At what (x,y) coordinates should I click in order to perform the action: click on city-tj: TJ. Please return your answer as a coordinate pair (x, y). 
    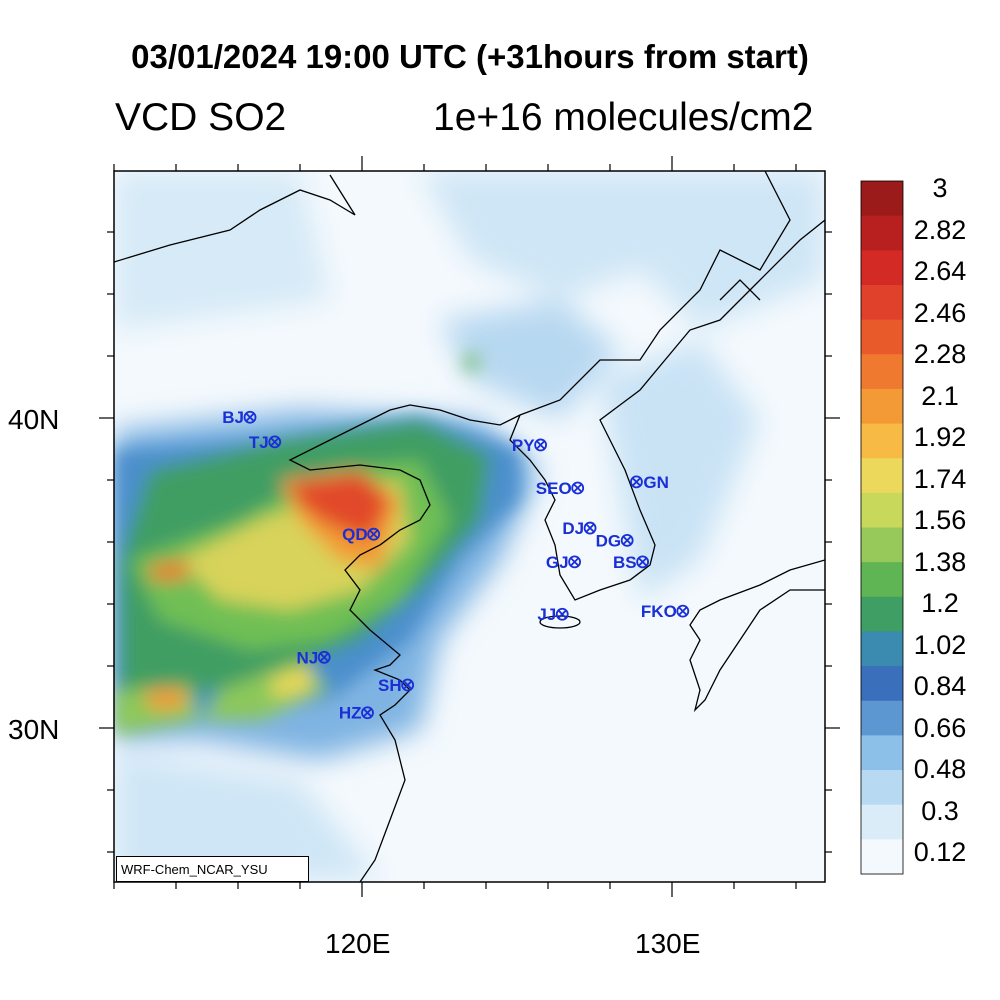
    Looking at the image, I should click on (265, 442).